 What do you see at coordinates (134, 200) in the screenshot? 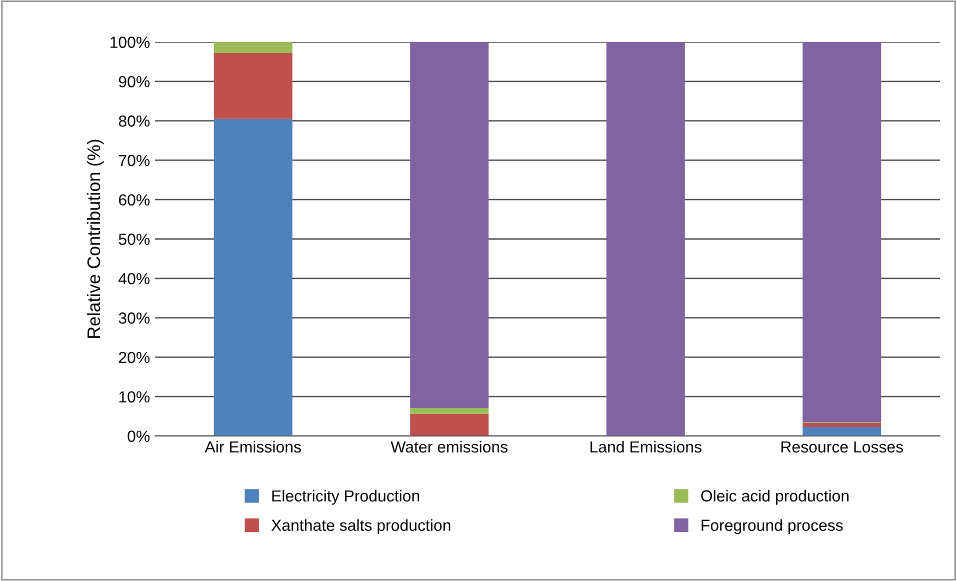
I see `y-tick-label: 60%` at bounding box center [134, 200].